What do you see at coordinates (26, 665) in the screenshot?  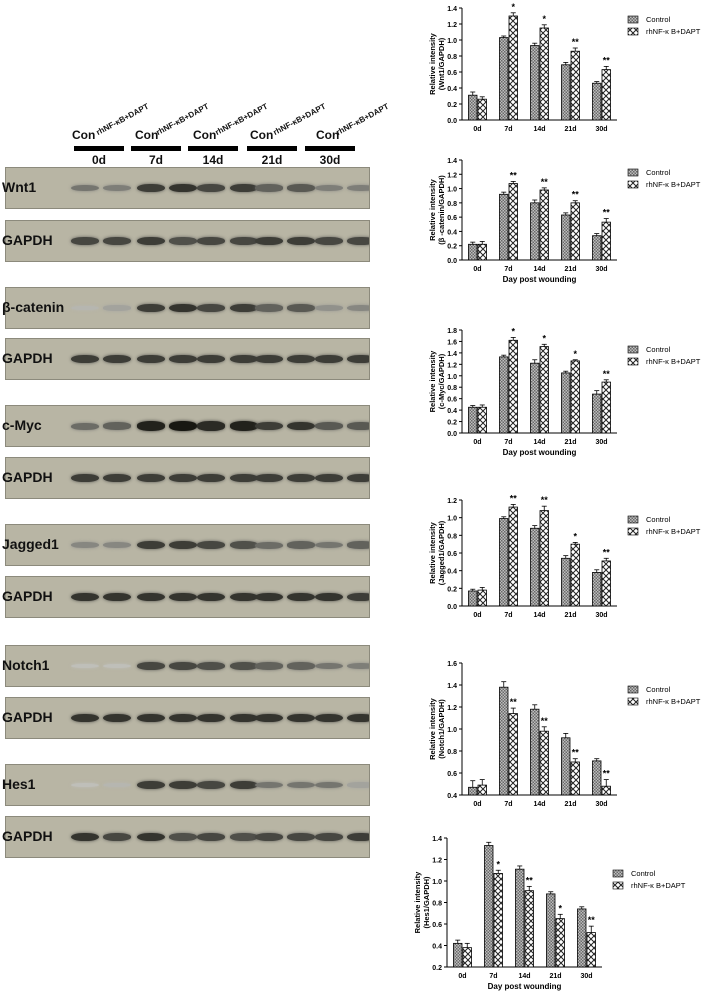 I see `blot-label: Notch1` at bounding box center [26, 665].